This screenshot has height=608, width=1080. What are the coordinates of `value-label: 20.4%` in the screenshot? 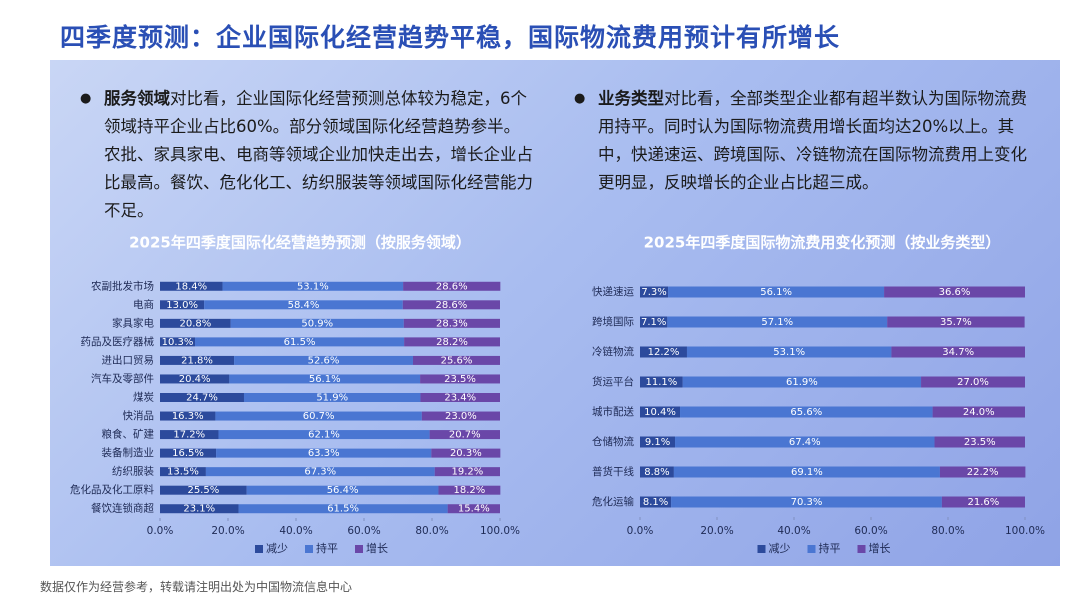 It's located at (195, 379).